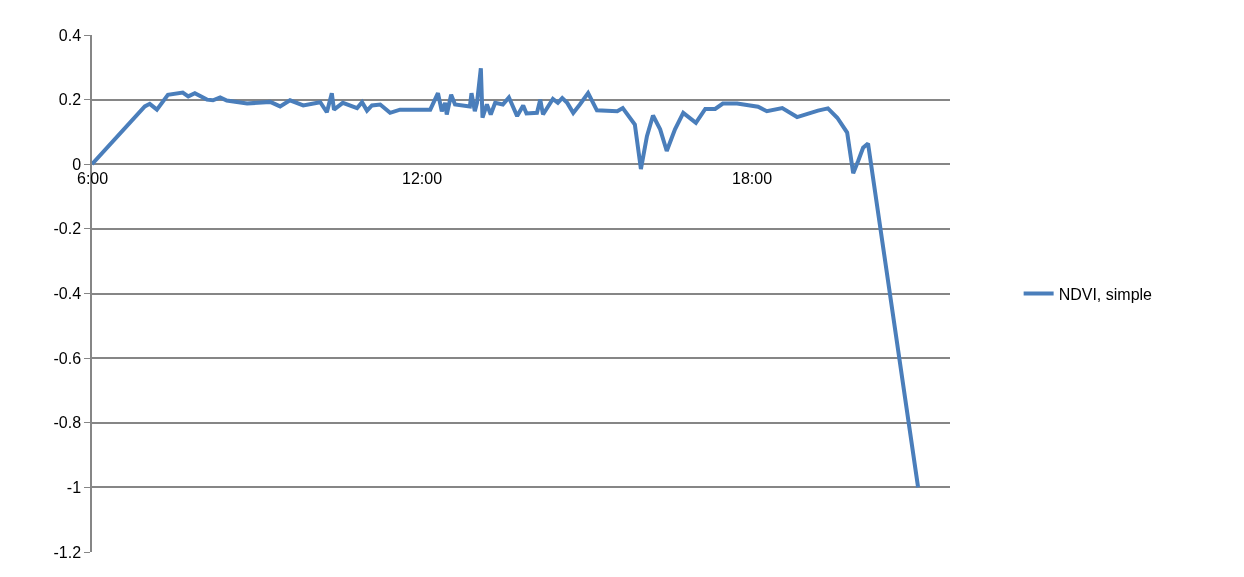 The image size is (1244, 577). I want to click on y-tick-label: 0, so click(77, 164).